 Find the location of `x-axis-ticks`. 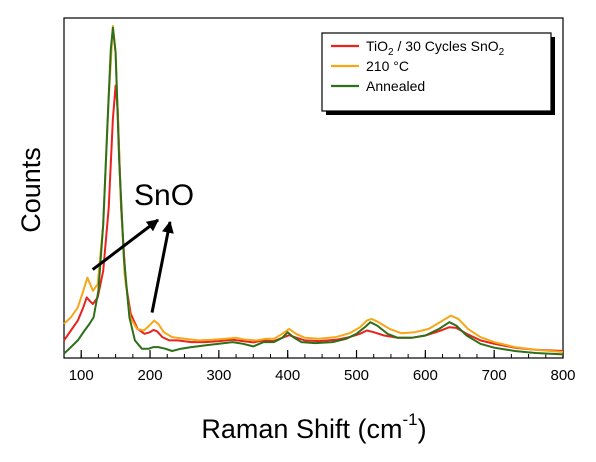

x-axis-ticks is located at coordinates (313, 354).